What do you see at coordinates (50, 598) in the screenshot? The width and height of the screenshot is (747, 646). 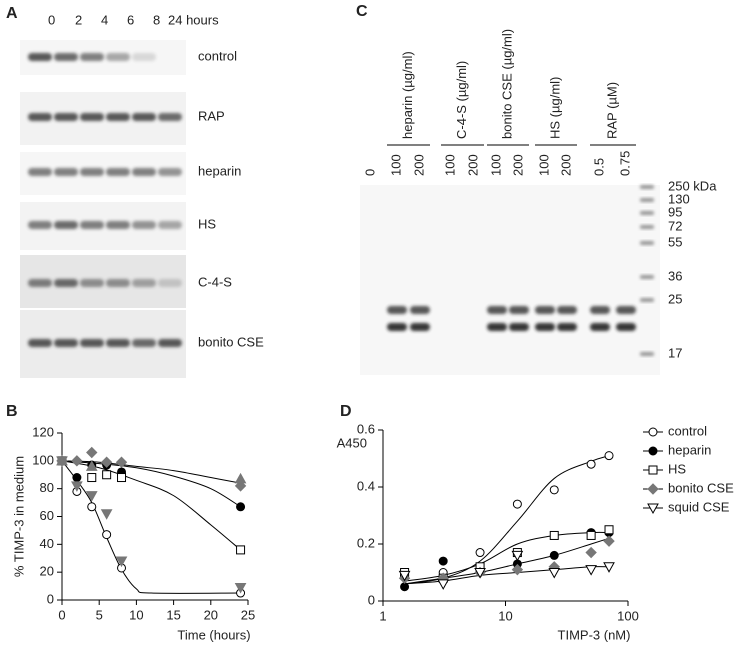 I see `y-tick-label: 0` at bounding box center [50, 598].